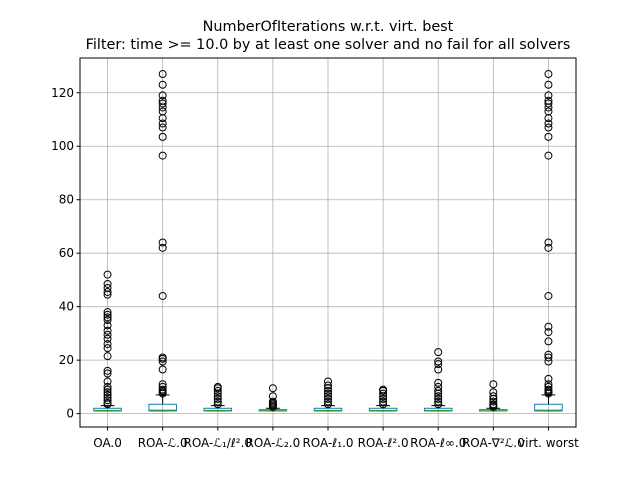 Image resolution: width=640 pixels, height=480 pixels. I want to click on x-tick-label: ROA-ℒ.0, so click(163, 443).